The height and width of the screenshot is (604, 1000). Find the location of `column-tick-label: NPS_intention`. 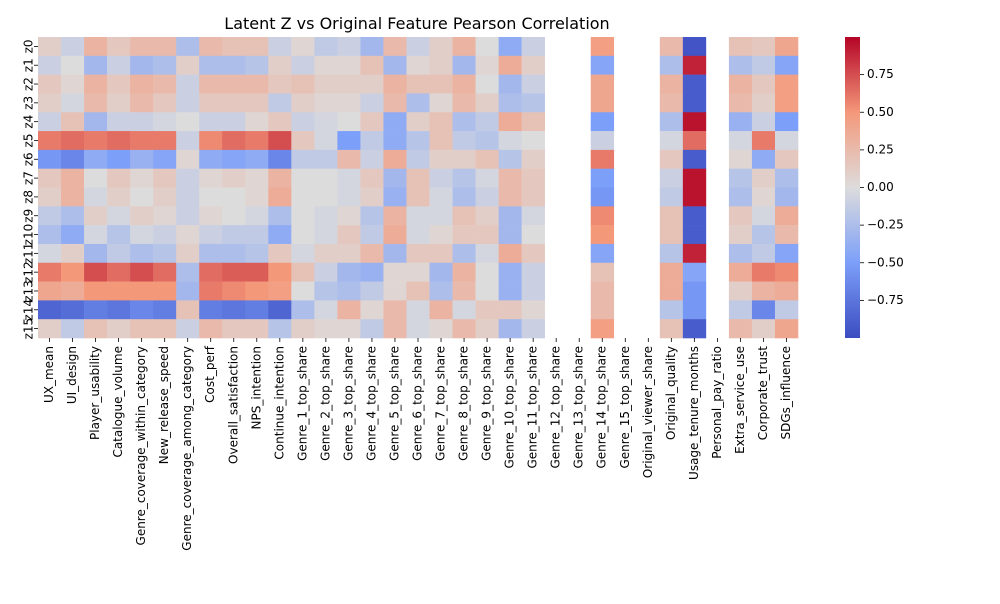

column-tick-label: NPS_intention is located at coordinates (256, 387).